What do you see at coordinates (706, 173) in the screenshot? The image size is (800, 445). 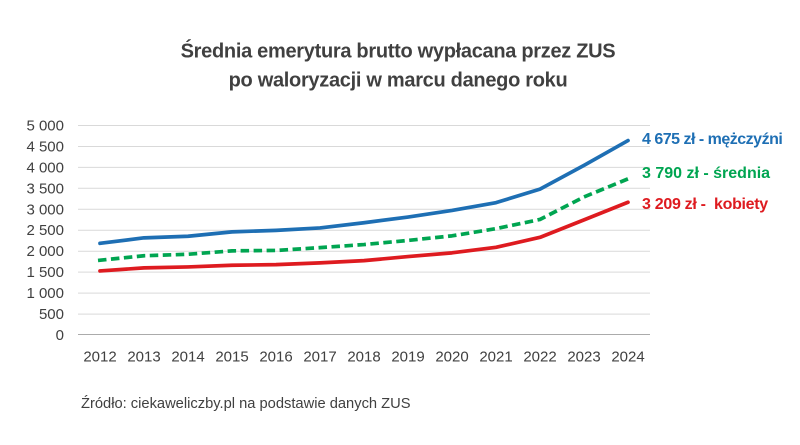 I see `svg-text: 3 790 zł - średnia` at bounding box center [706, 173].